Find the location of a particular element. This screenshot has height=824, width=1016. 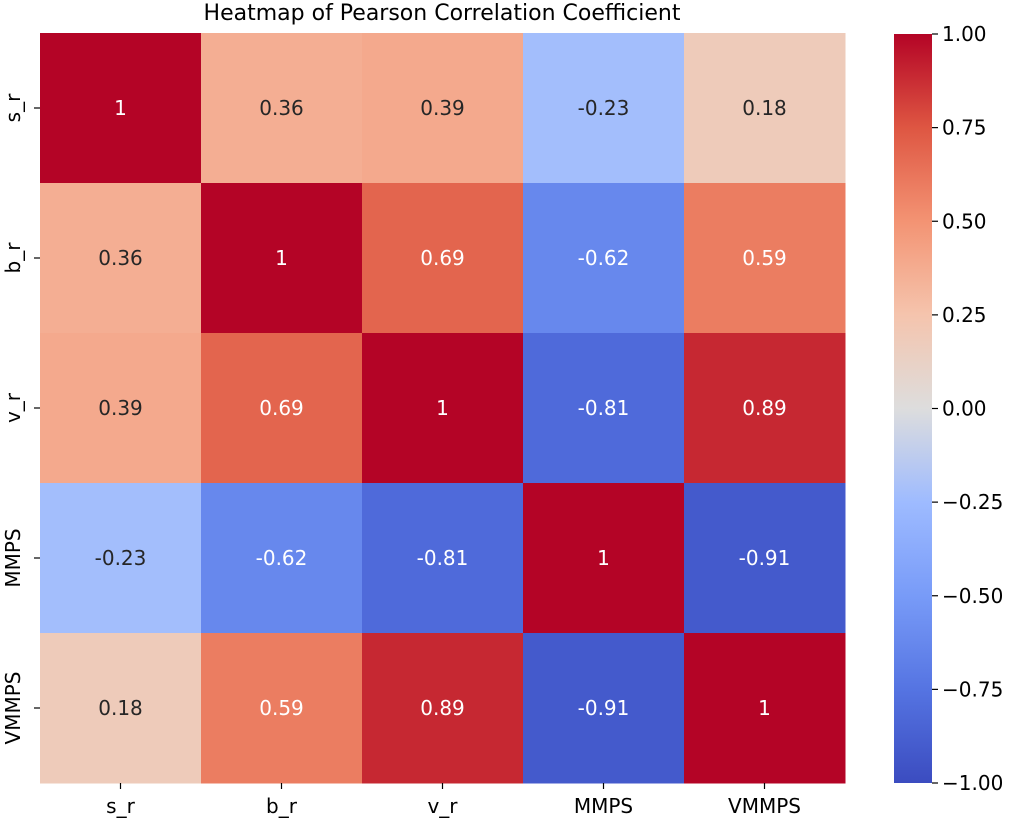

row-tick-label: MMPS is located at coordinates (13, 557).